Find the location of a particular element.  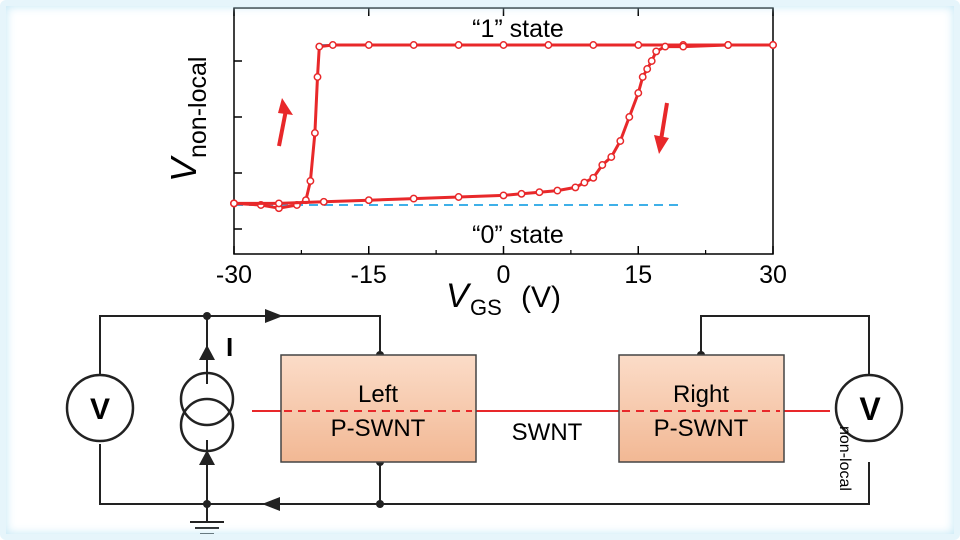

sweep-down-arrow-icon is located at coordinates (661, 128).